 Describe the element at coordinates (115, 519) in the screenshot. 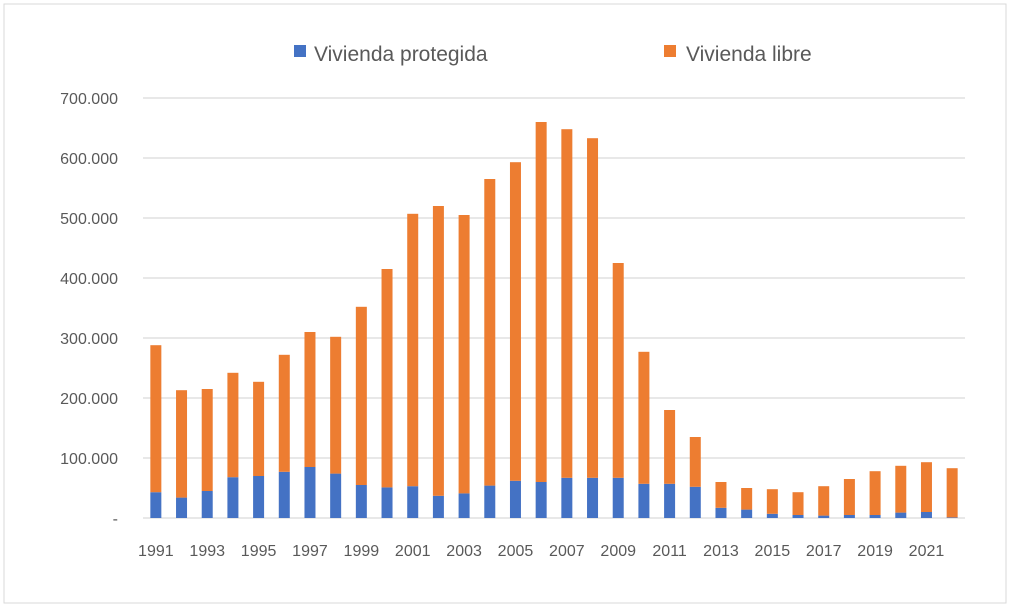

I see `y-tick-label: -` at that location.